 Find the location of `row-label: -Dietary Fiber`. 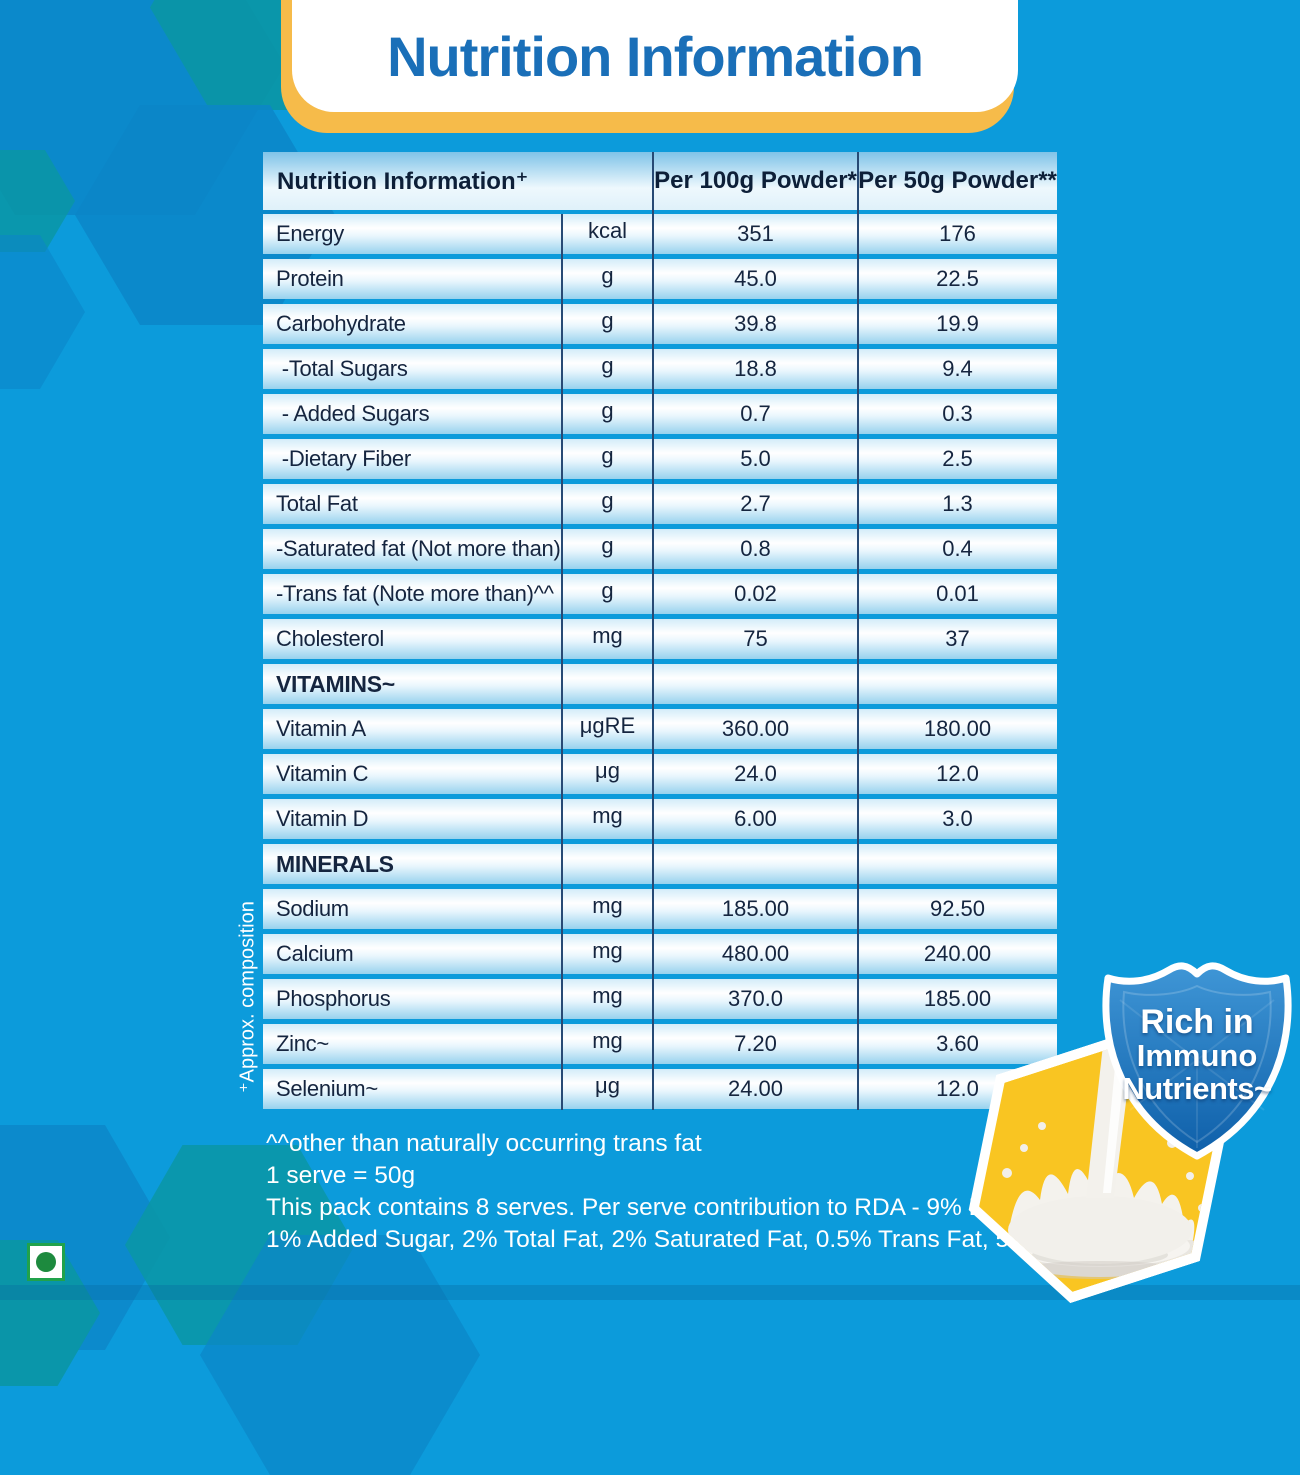

row-label: -Dietary Fiber is located at coordinates (343, 458).